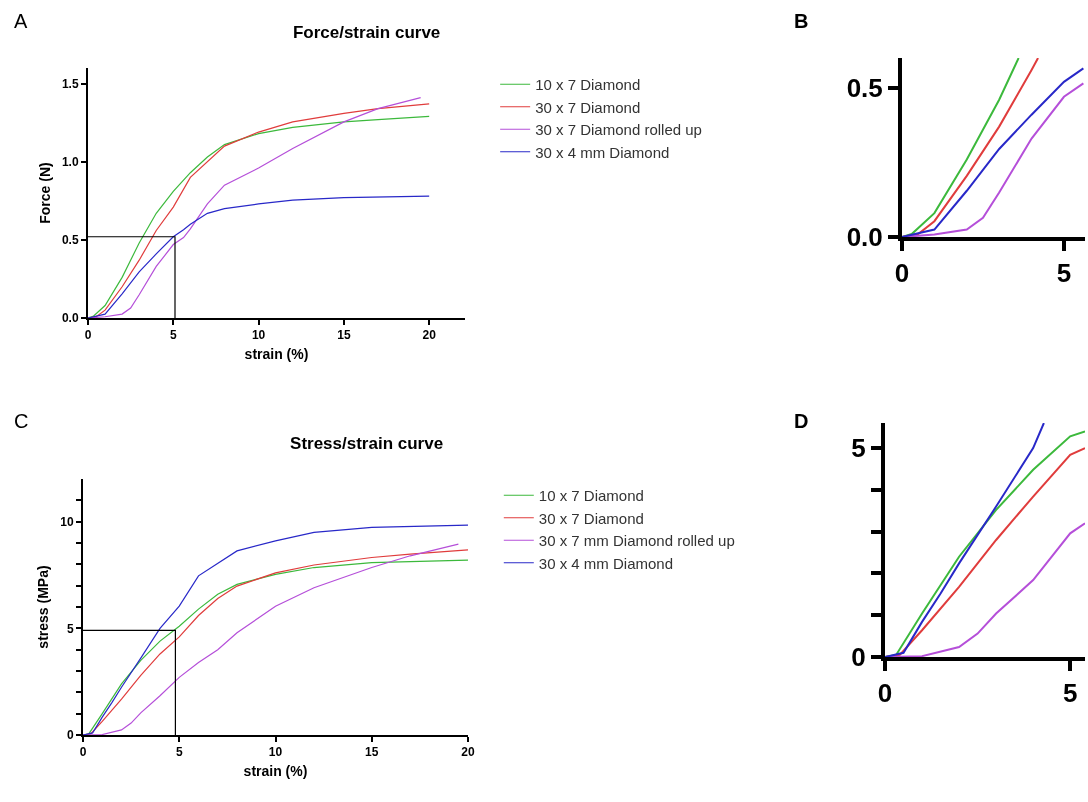  I want to click on x-tick-label: 0, so click(88, 335).